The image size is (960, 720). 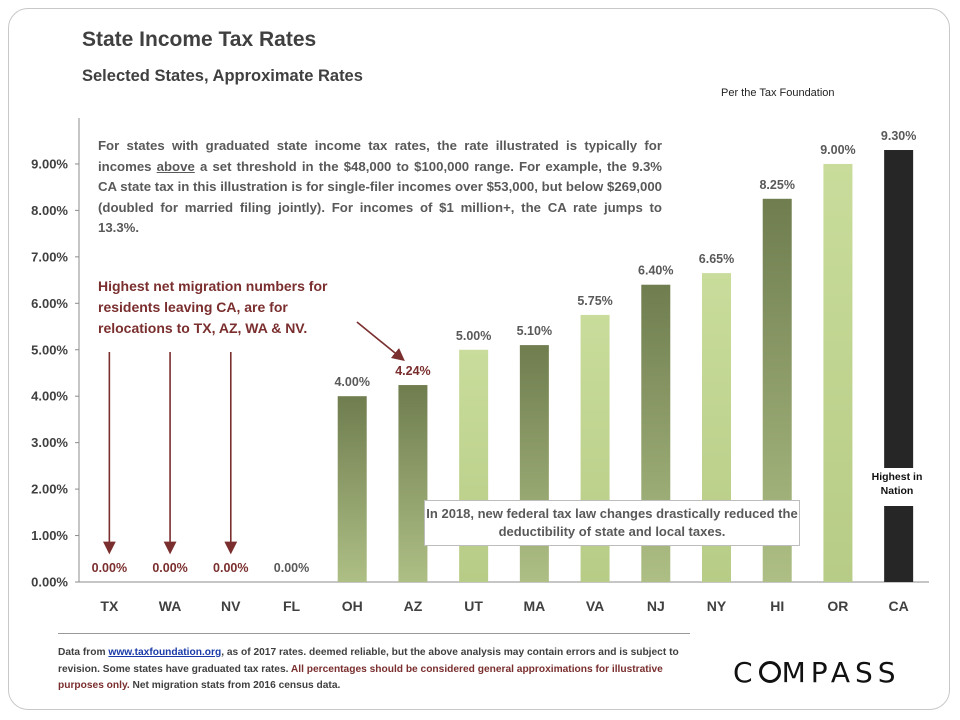 What do you see at coordinates (594, 301) in the screenshot?
I see `data-label-va: 5.75%` at bounding box center [594, 301].